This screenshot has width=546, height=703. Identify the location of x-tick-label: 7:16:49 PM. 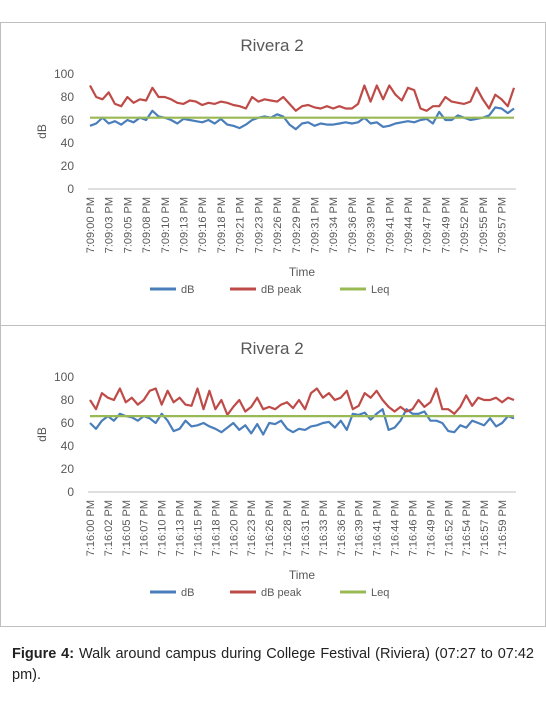
(431, 528).